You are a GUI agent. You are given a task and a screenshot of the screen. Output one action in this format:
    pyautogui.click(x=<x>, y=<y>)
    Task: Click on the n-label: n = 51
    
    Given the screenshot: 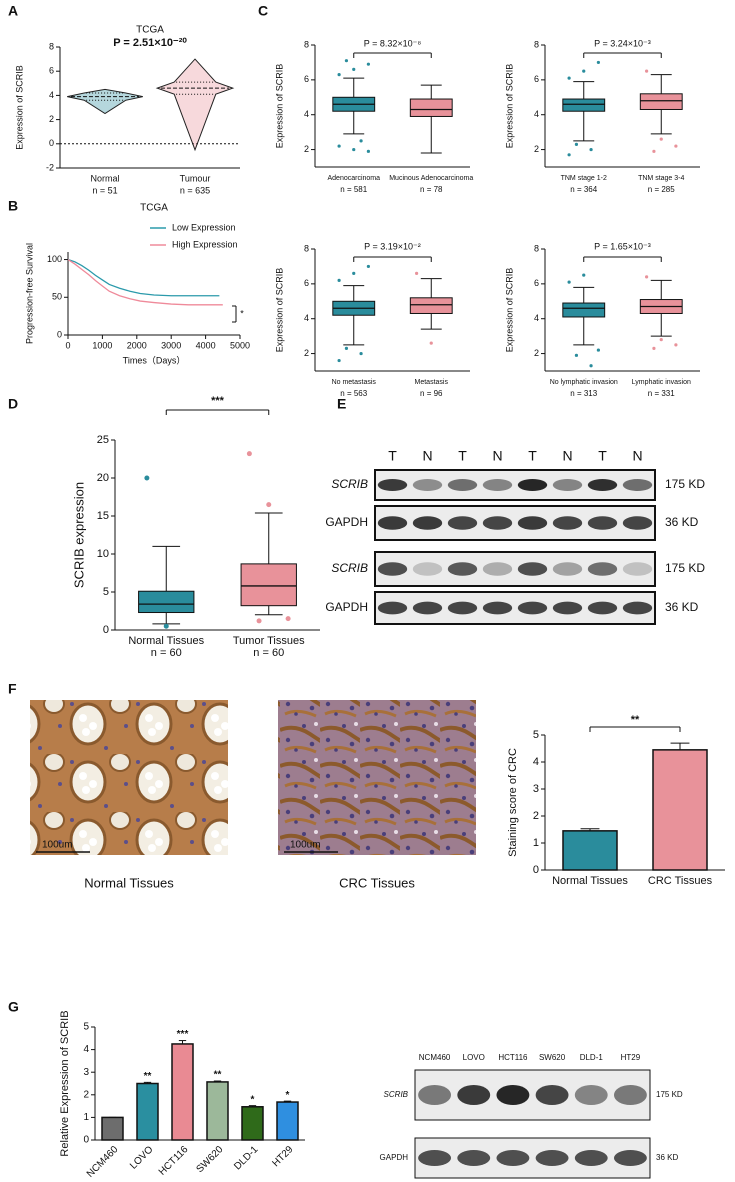 What is the action you would take?
    pyautogui.click(x=104, y=190)
    